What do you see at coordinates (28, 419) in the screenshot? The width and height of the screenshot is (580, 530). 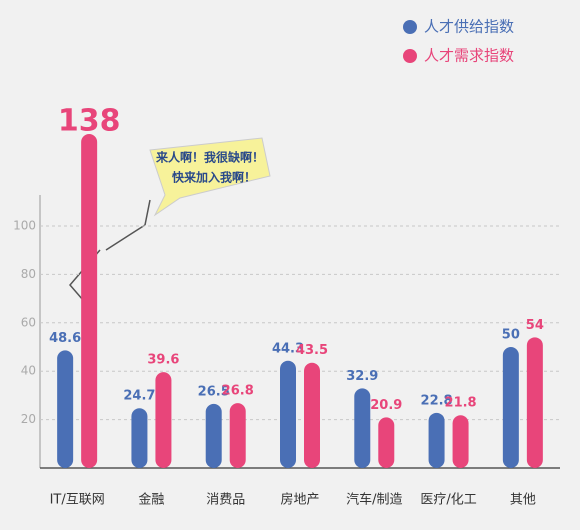 I see `y-tick-label: 20` at bounding box center [28, 419].